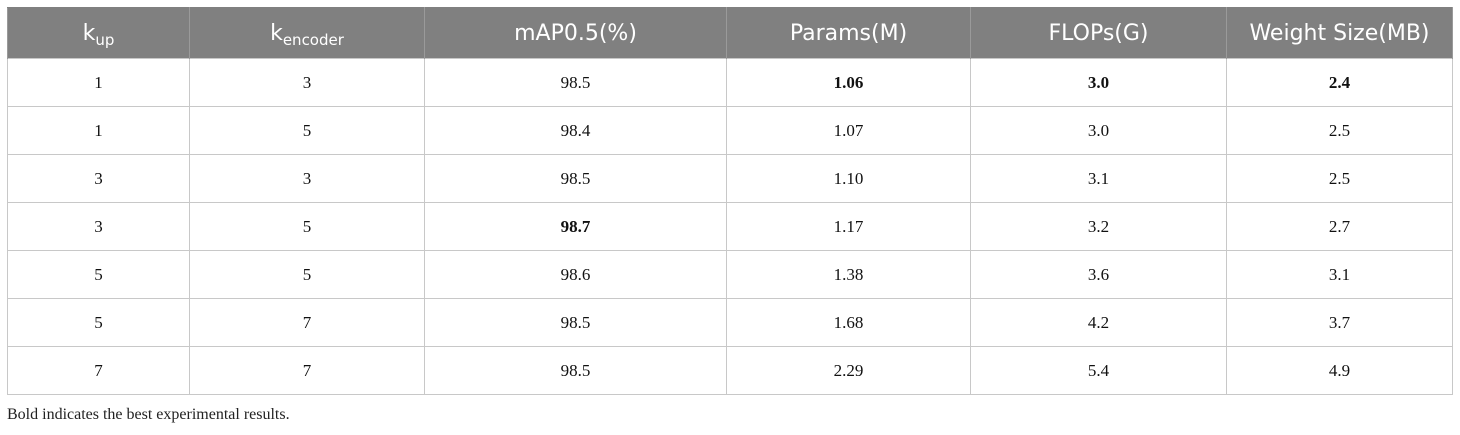 This screenshot has height=435, width=1460. I want to click on table-cell: 1.38, so click(848, 274).